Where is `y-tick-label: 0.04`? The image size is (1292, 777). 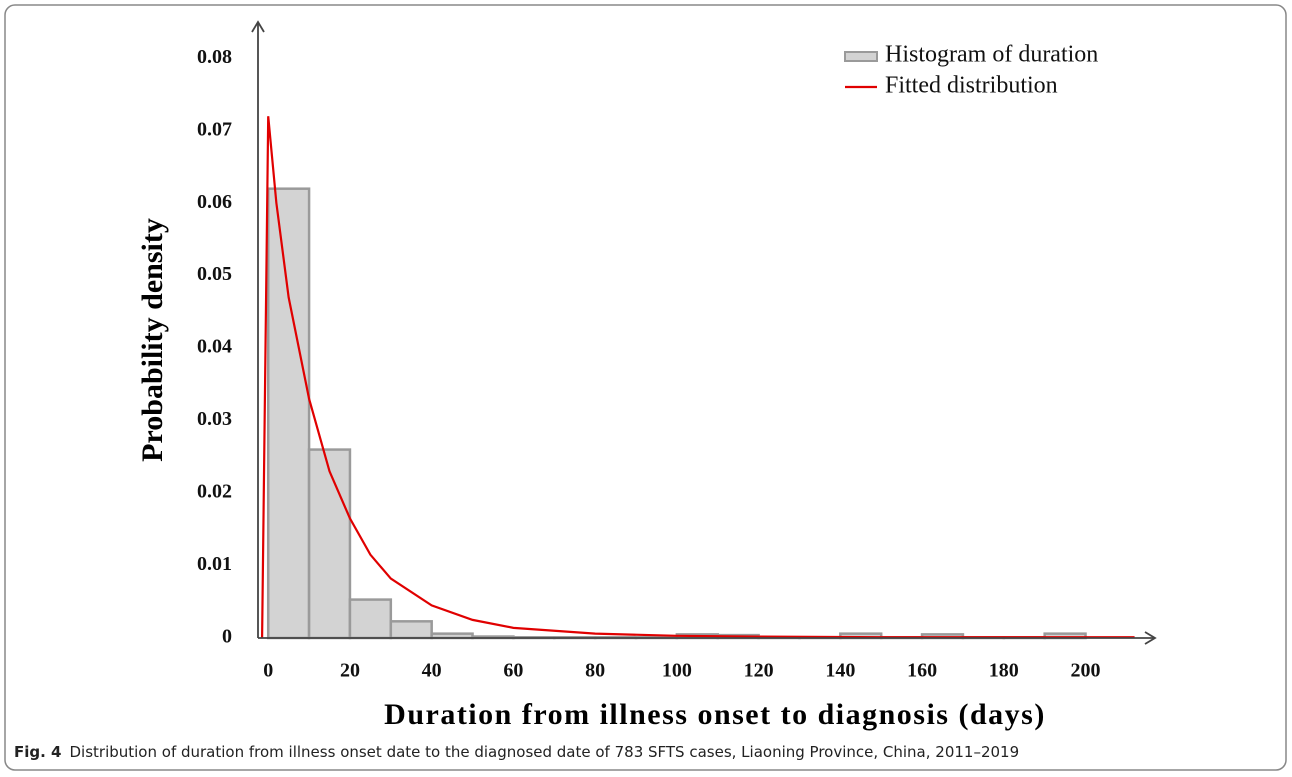 y-tick-label: 0.04 is located at coordinates (214, 347).